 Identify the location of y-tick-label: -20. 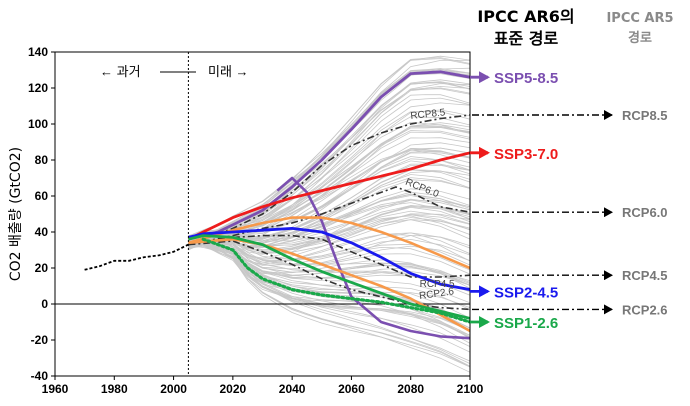
(40, 340).